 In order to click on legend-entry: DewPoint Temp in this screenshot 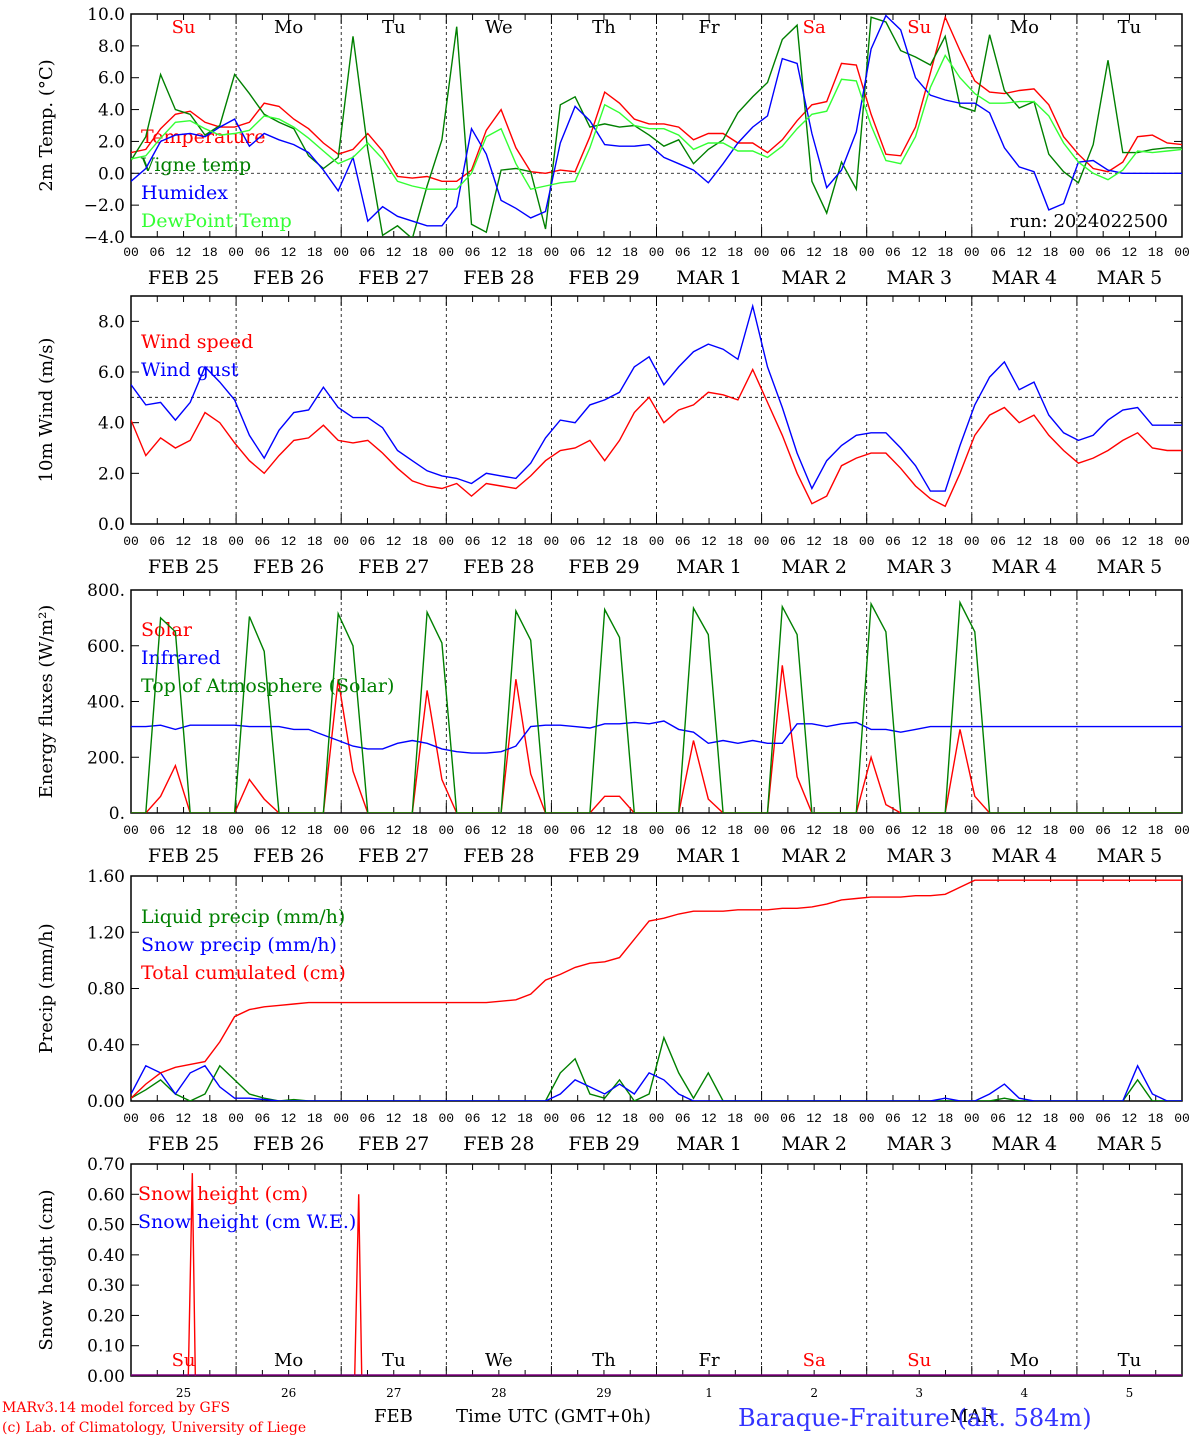, I will do `click(216, 221)`.